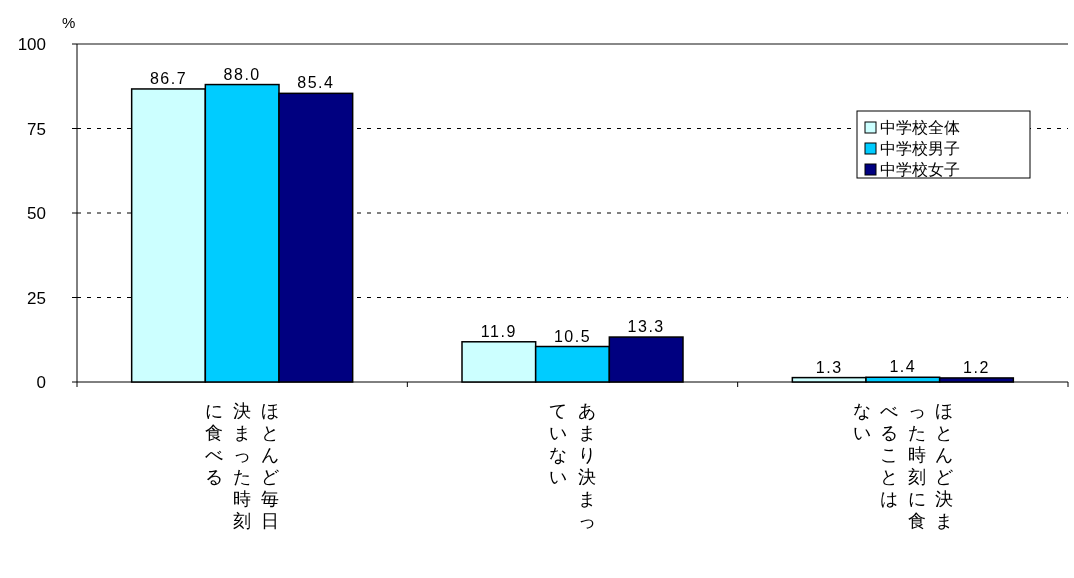  What do you see at coordinates (498, 331) in the screenshot?
I see `text: 11.9` at bounding box center [498, 331].